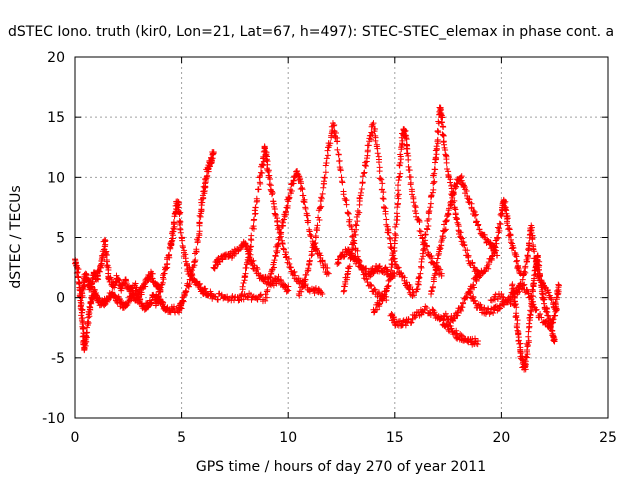  Describe the element at coordinates (56, 58) in the screenshot. I see `y-tick-label: 20` at that location.